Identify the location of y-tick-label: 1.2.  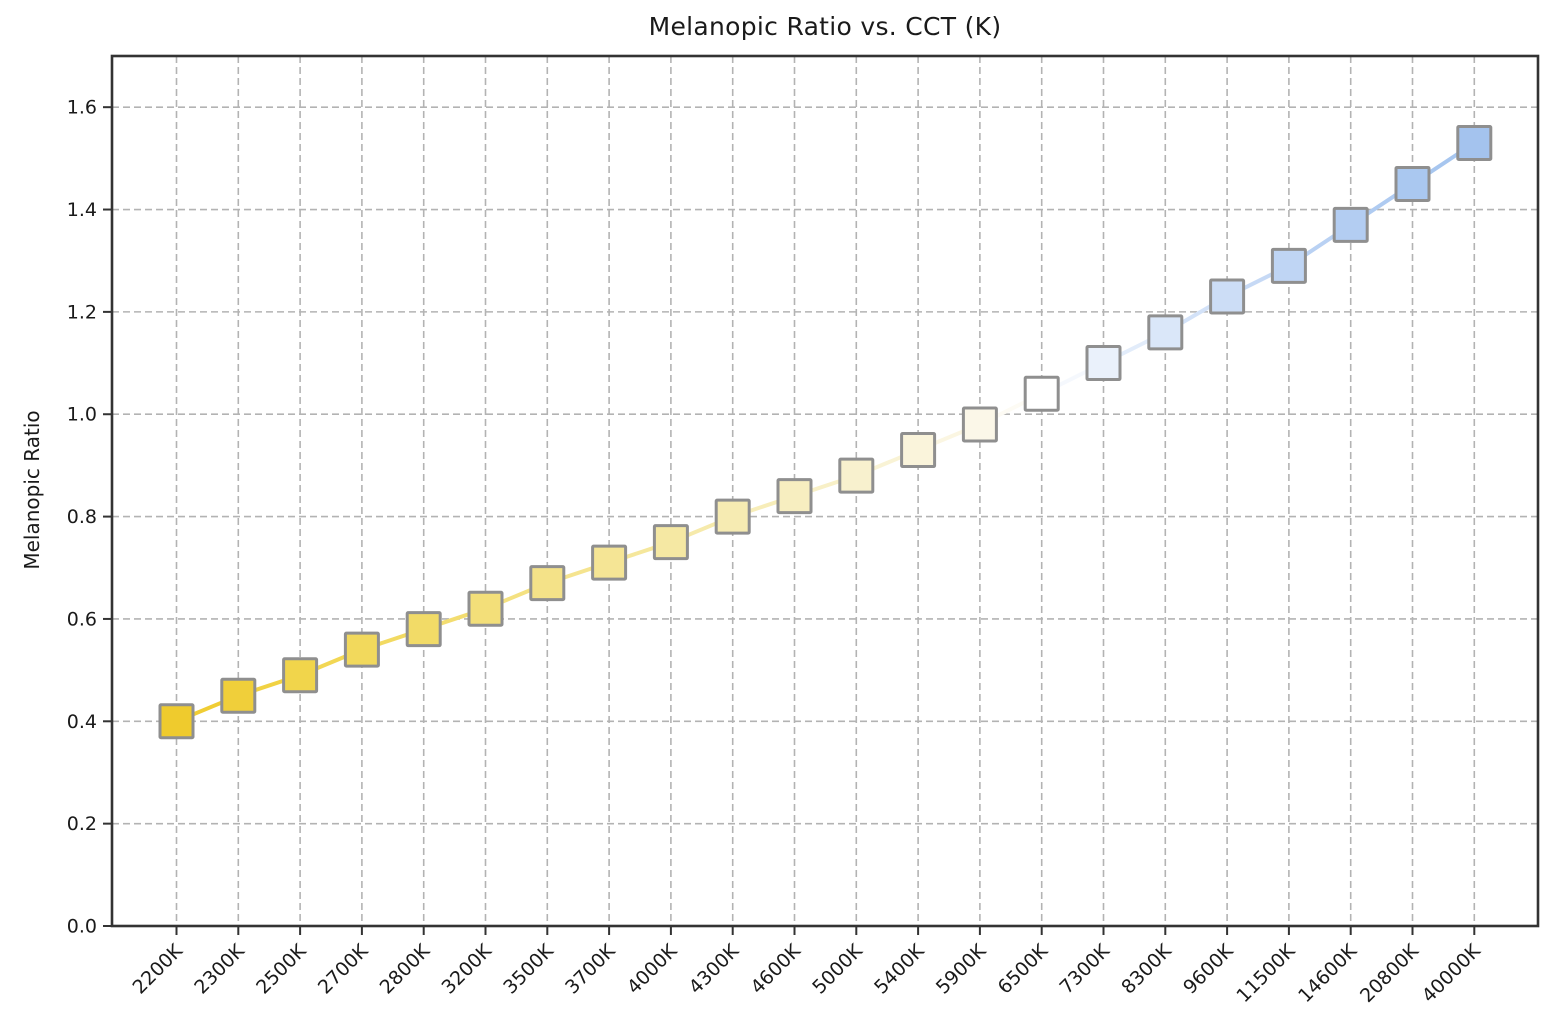
(82, 312).